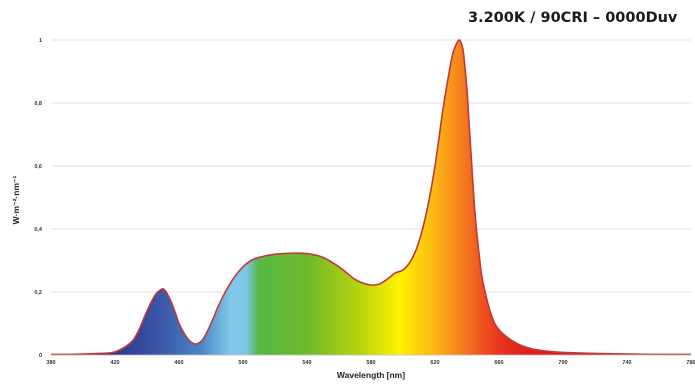 Image resolution: width=695 pixels, height=386 pixels. What do you see at coordinates (114, 363) in the screenshot?
I see `x-tick-label: 420` at bounding box center [114, 363].